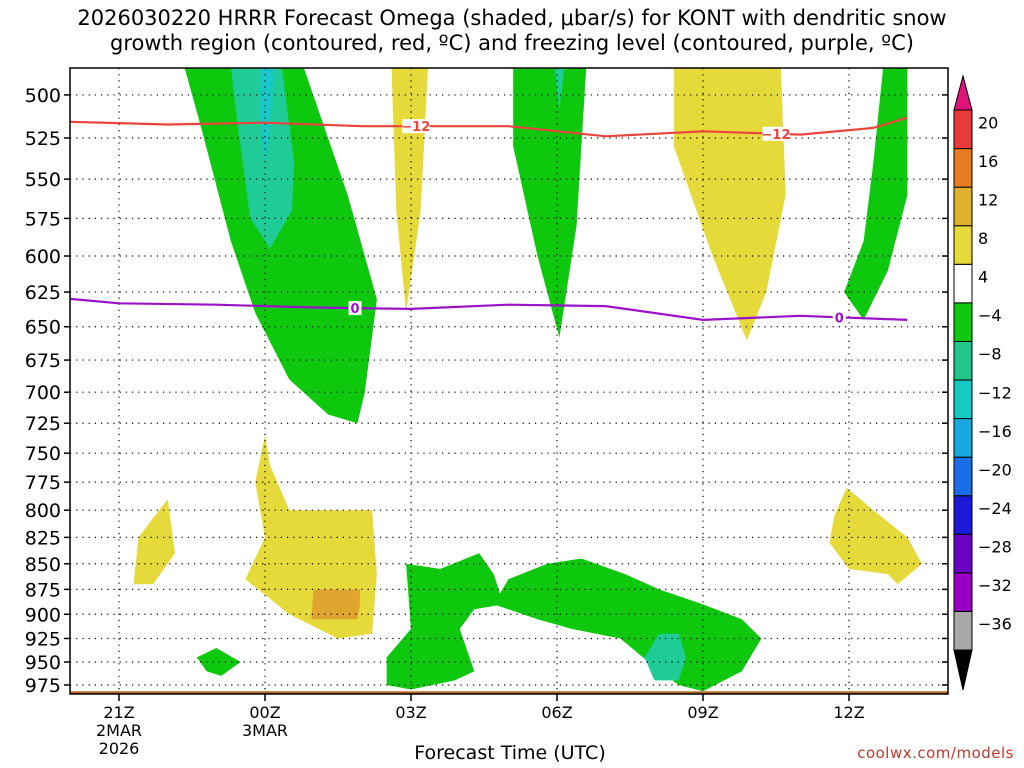 The width and height of the screenshot is (1024, 768). I want to click on region-yellow-upper-a, so click(409, 190).